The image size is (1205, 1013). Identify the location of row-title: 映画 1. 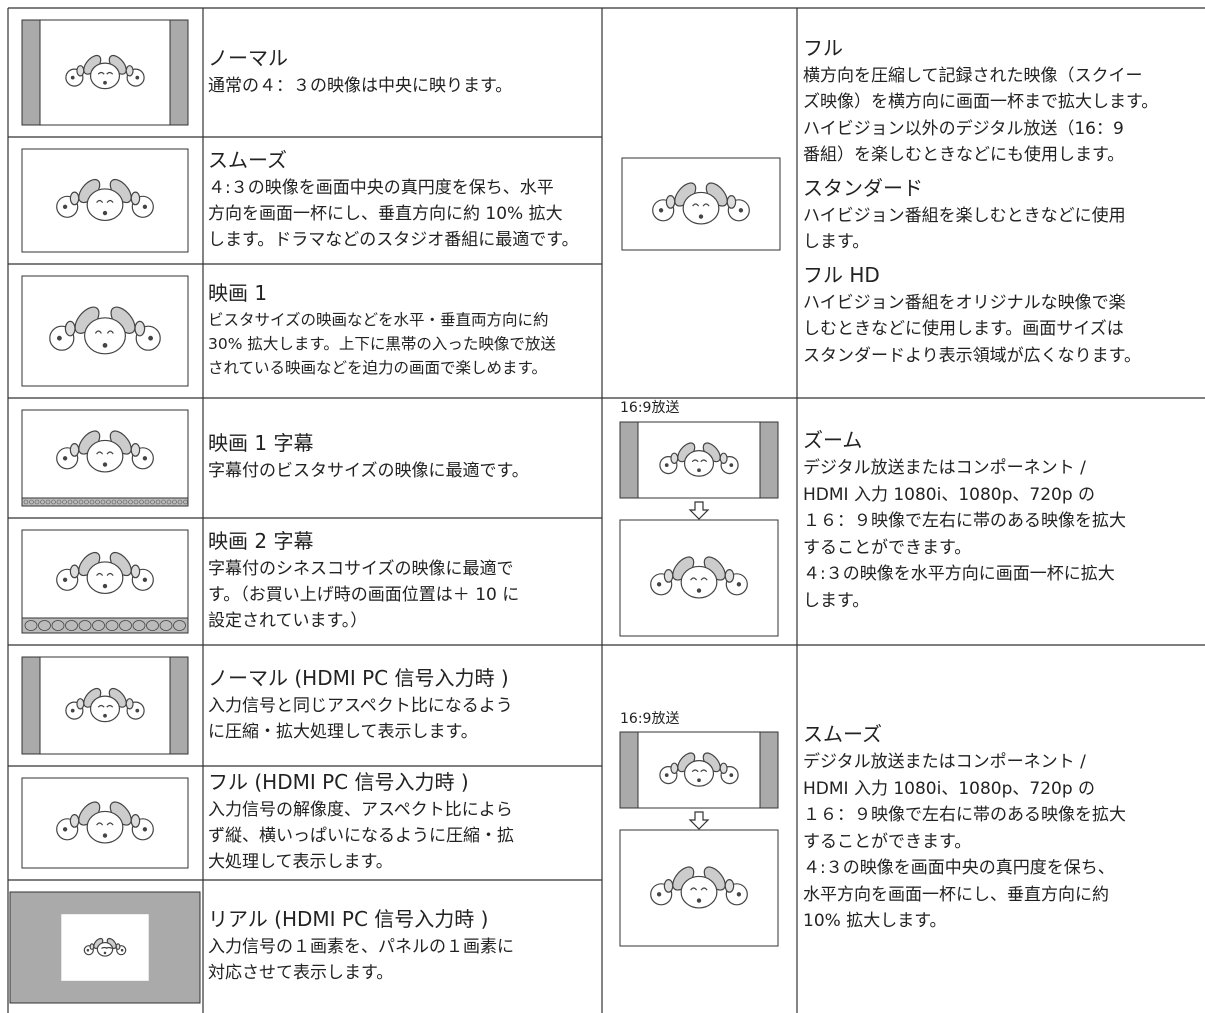
(238, 293).